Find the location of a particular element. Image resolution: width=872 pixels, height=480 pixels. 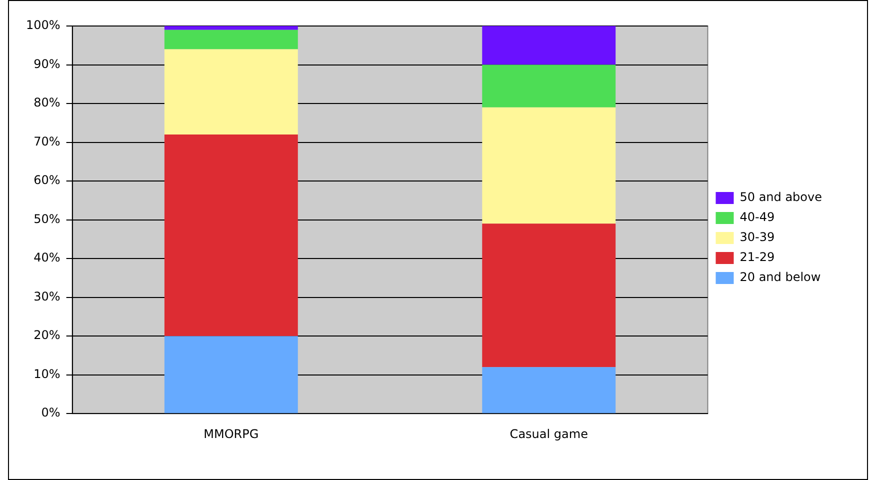

x-tick-label: Casual game is located at coordinates (549, 433).